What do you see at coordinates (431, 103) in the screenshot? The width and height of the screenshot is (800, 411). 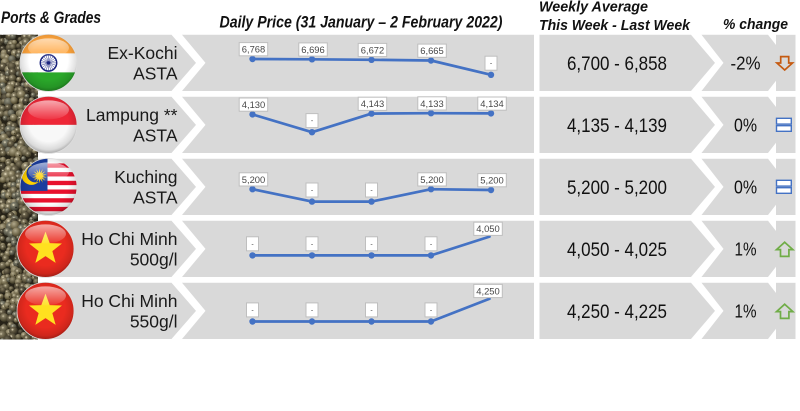 I see `svg-text: 4,133` at bounding box center [431, 103].